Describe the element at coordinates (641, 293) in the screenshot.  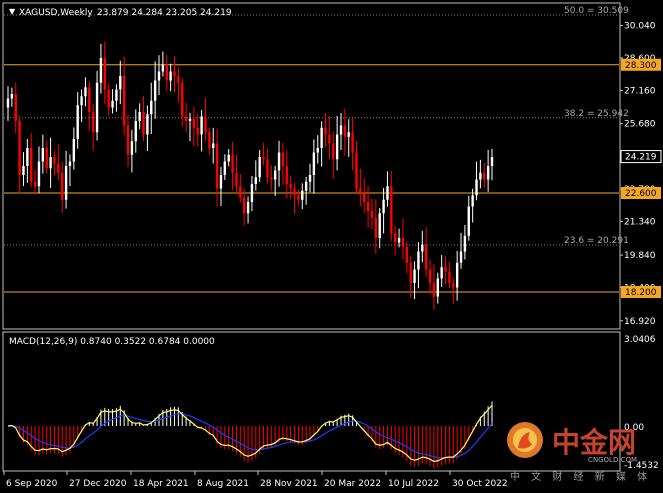
I see `level-tag-label: 18.200` at that location.